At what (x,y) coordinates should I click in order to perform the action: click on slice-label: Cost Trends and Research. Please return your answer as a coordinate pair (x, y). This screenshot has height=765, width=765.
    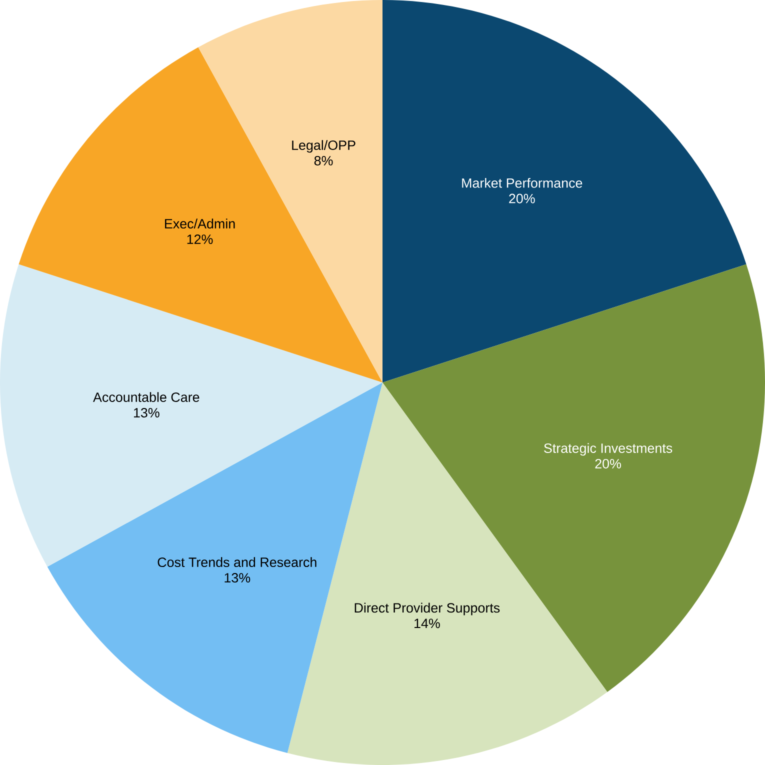
    Looking at the image, I should click on (237, 562).